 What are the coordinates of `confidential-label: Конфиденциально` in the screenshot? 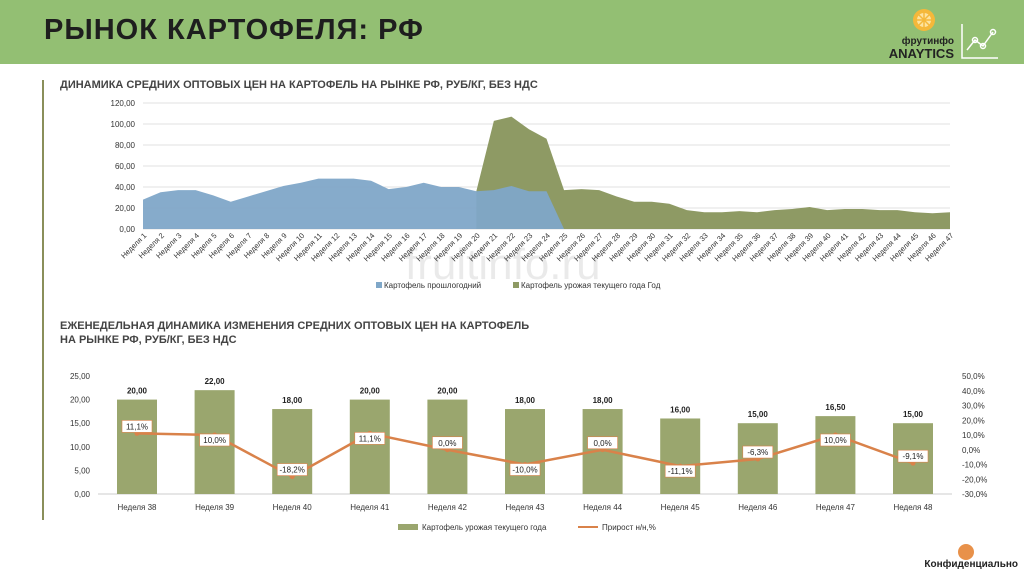 It's located at (971, 564).